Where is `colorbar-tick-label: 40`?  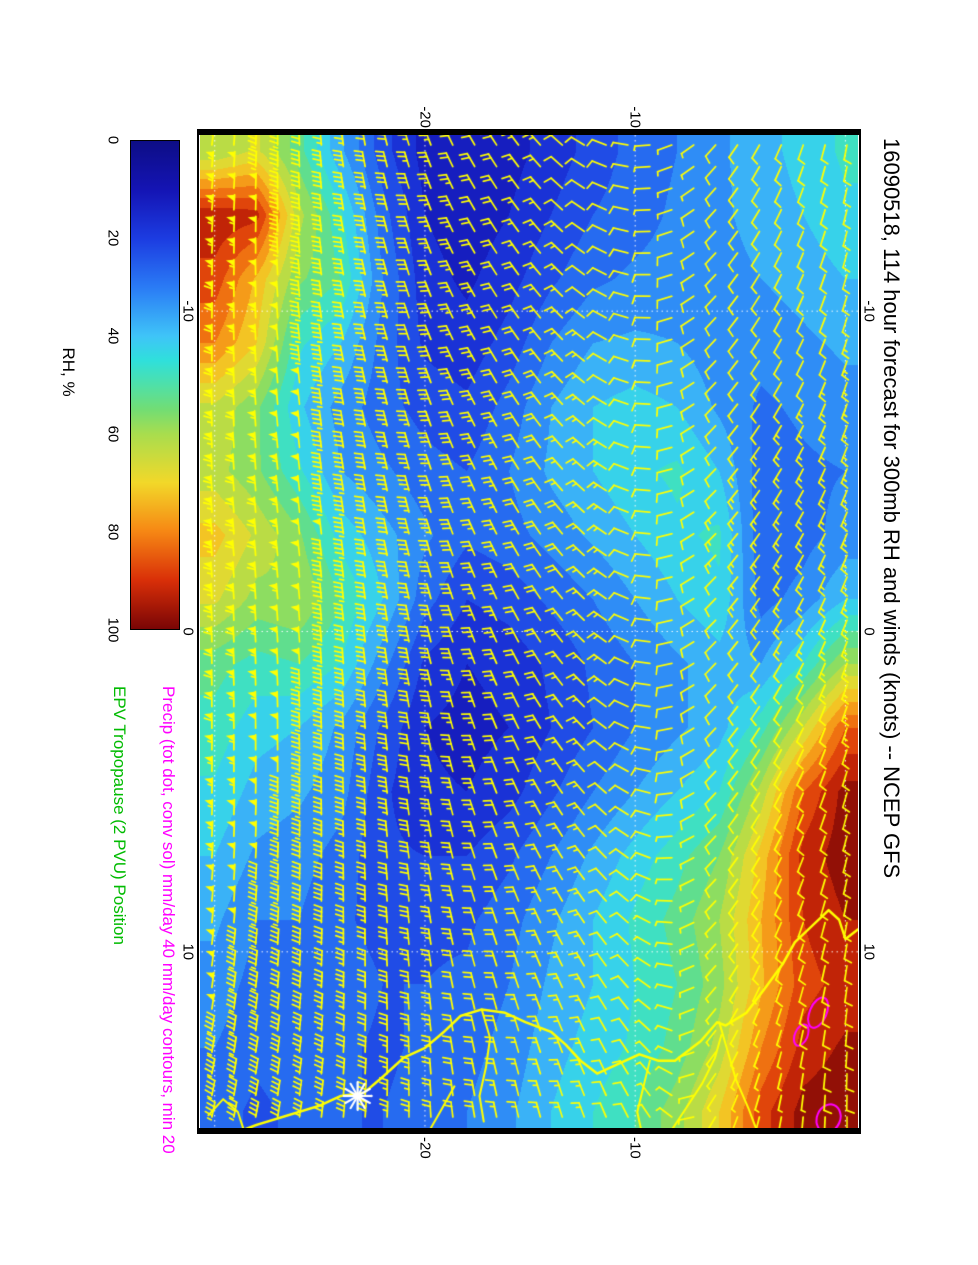
colorbar-tick-label: 40 is located at coordinates (113, 336).